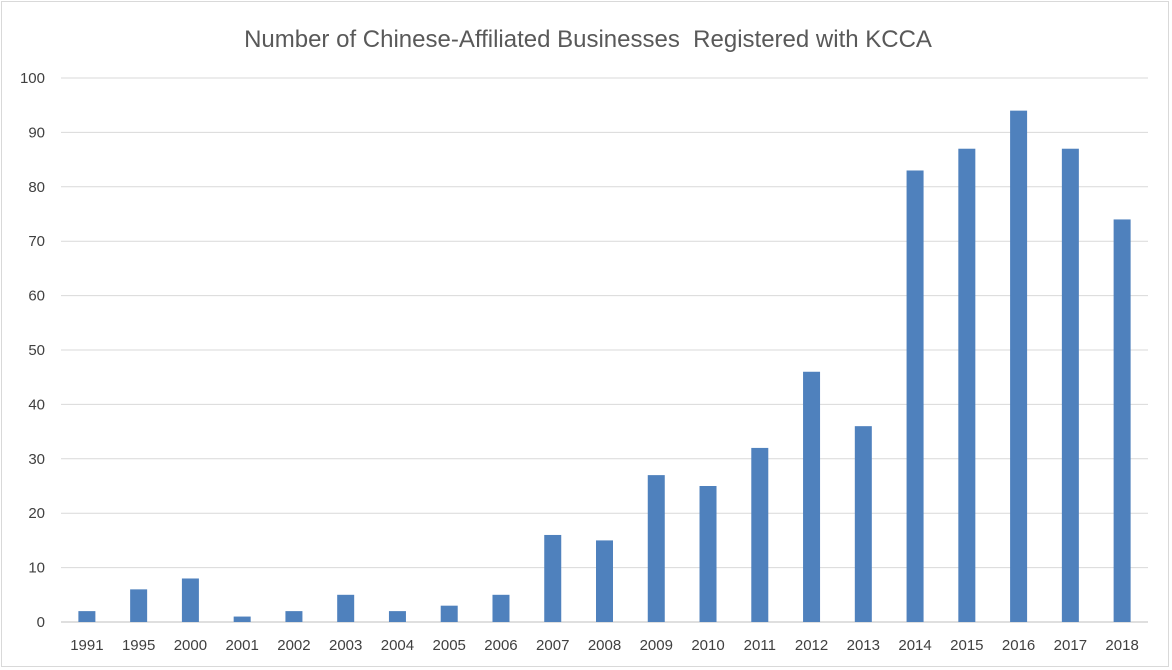  What do you see at coordinates (36, 404) in the screenshot?
I see `y-tick-label: 40` at bounding box center [36, 404].